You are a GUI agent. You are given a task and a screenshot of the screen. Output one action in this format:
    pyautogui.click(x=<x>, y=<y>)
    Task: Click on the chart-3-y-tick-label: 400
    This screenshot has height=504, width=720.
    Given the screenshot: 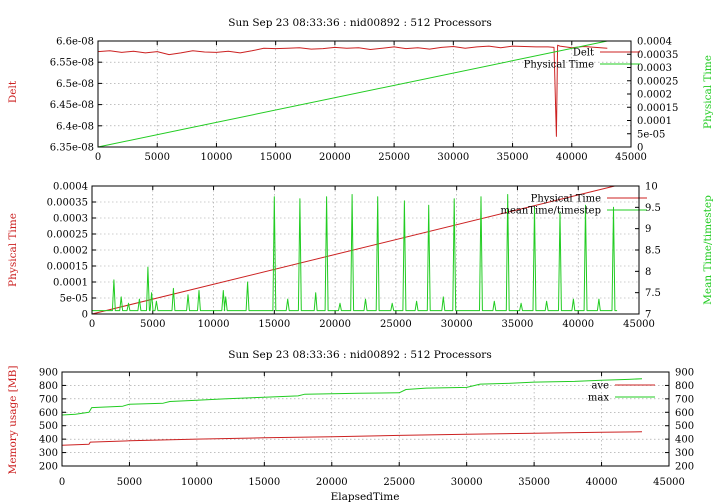 What is the action you would take?
    pyautogui.click(x=48, y=440)
    